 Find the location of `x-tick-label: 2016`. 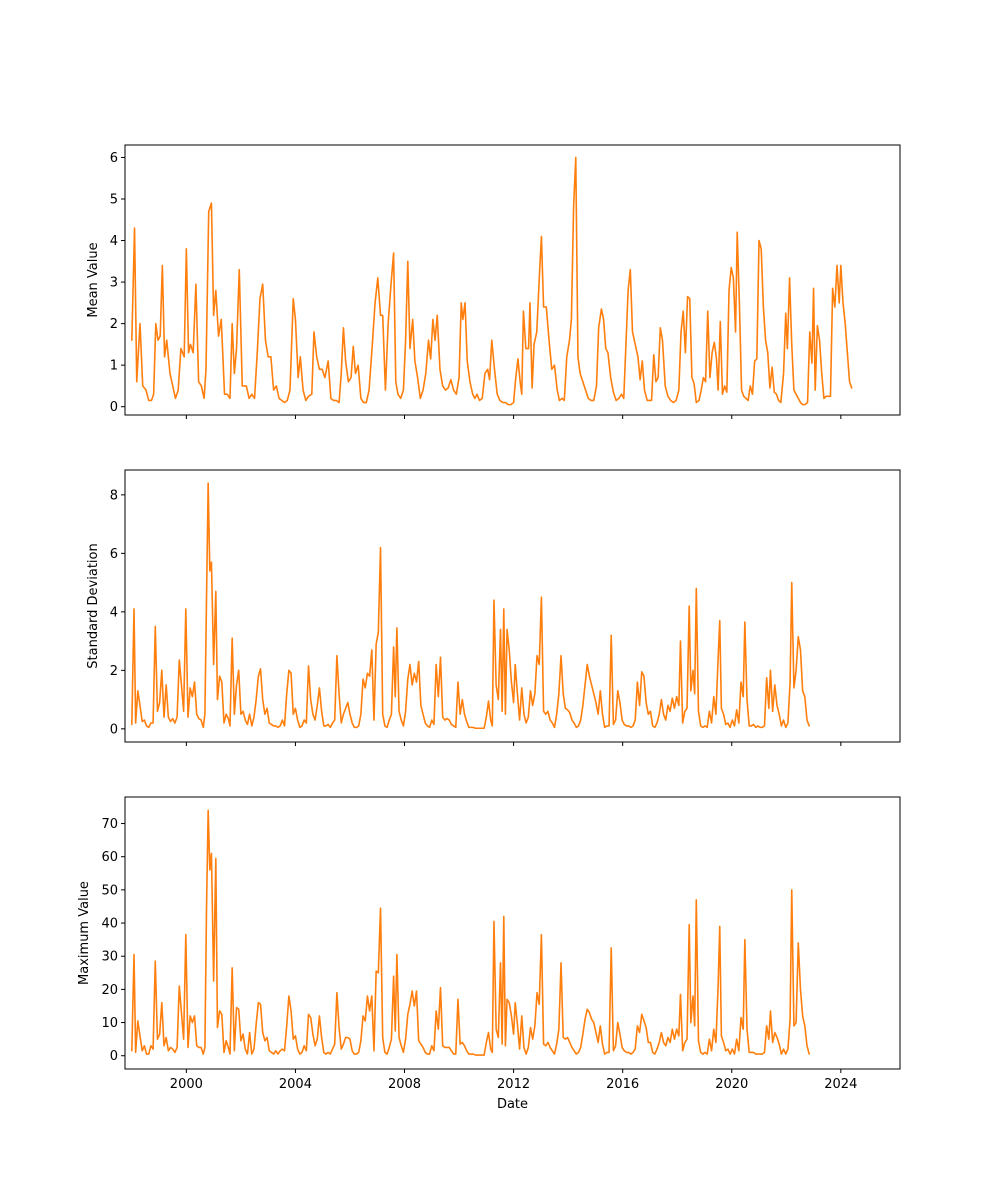

x-tick-label: 2016 is located at coordinates (622, 1084).